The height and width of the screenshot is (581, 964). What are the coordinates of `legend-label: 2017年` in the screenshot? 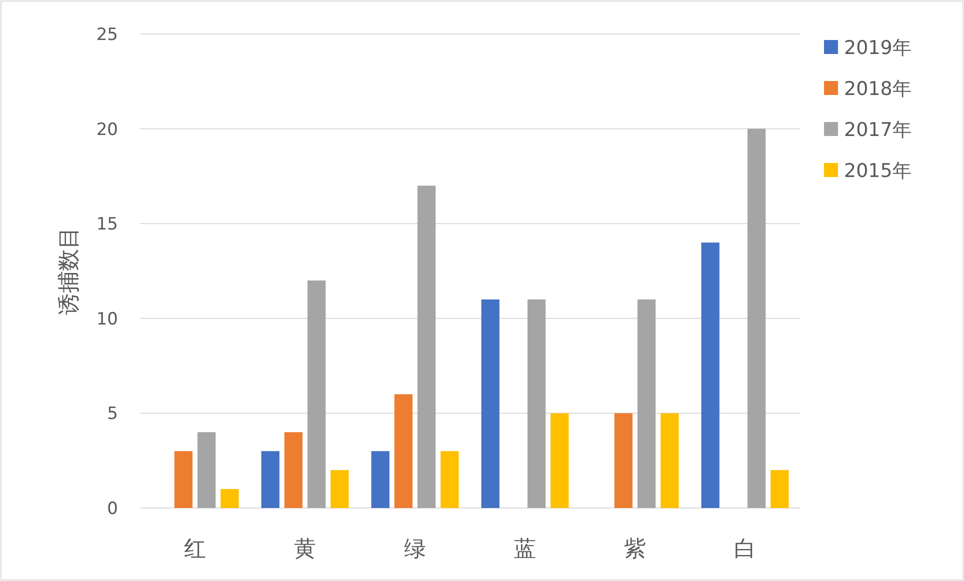 It's located at (878, 130).